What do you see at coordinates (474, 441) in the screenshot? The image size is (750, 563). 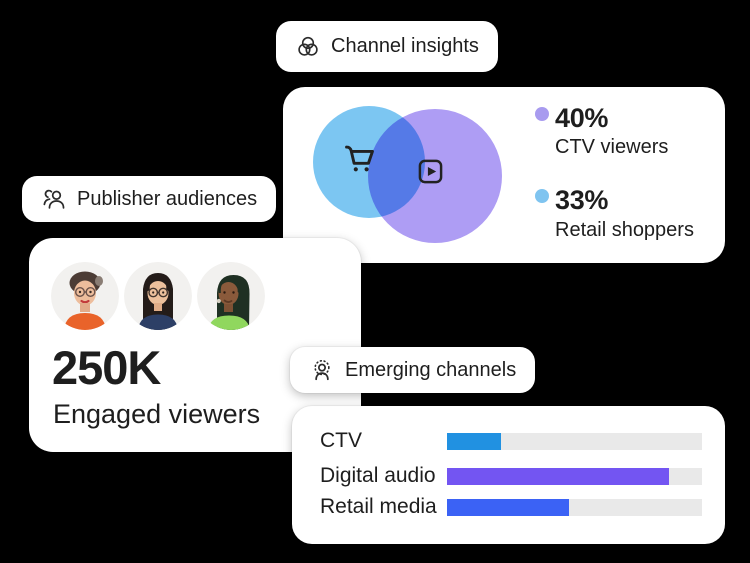 I see `bar-fill-ctv` at bounding box center [474, 441].